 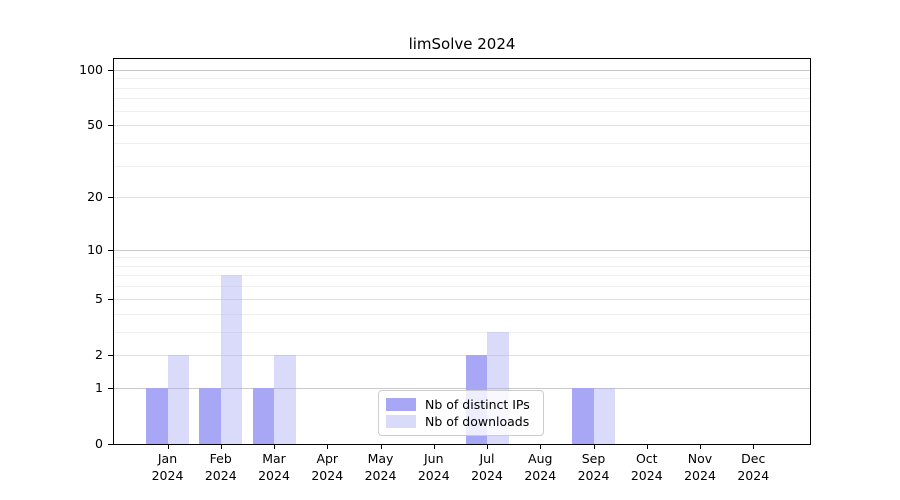 What do you see at coordinates (113, 251) in the screenshot?
I see `spine-left` at bounding box center [113, 251].